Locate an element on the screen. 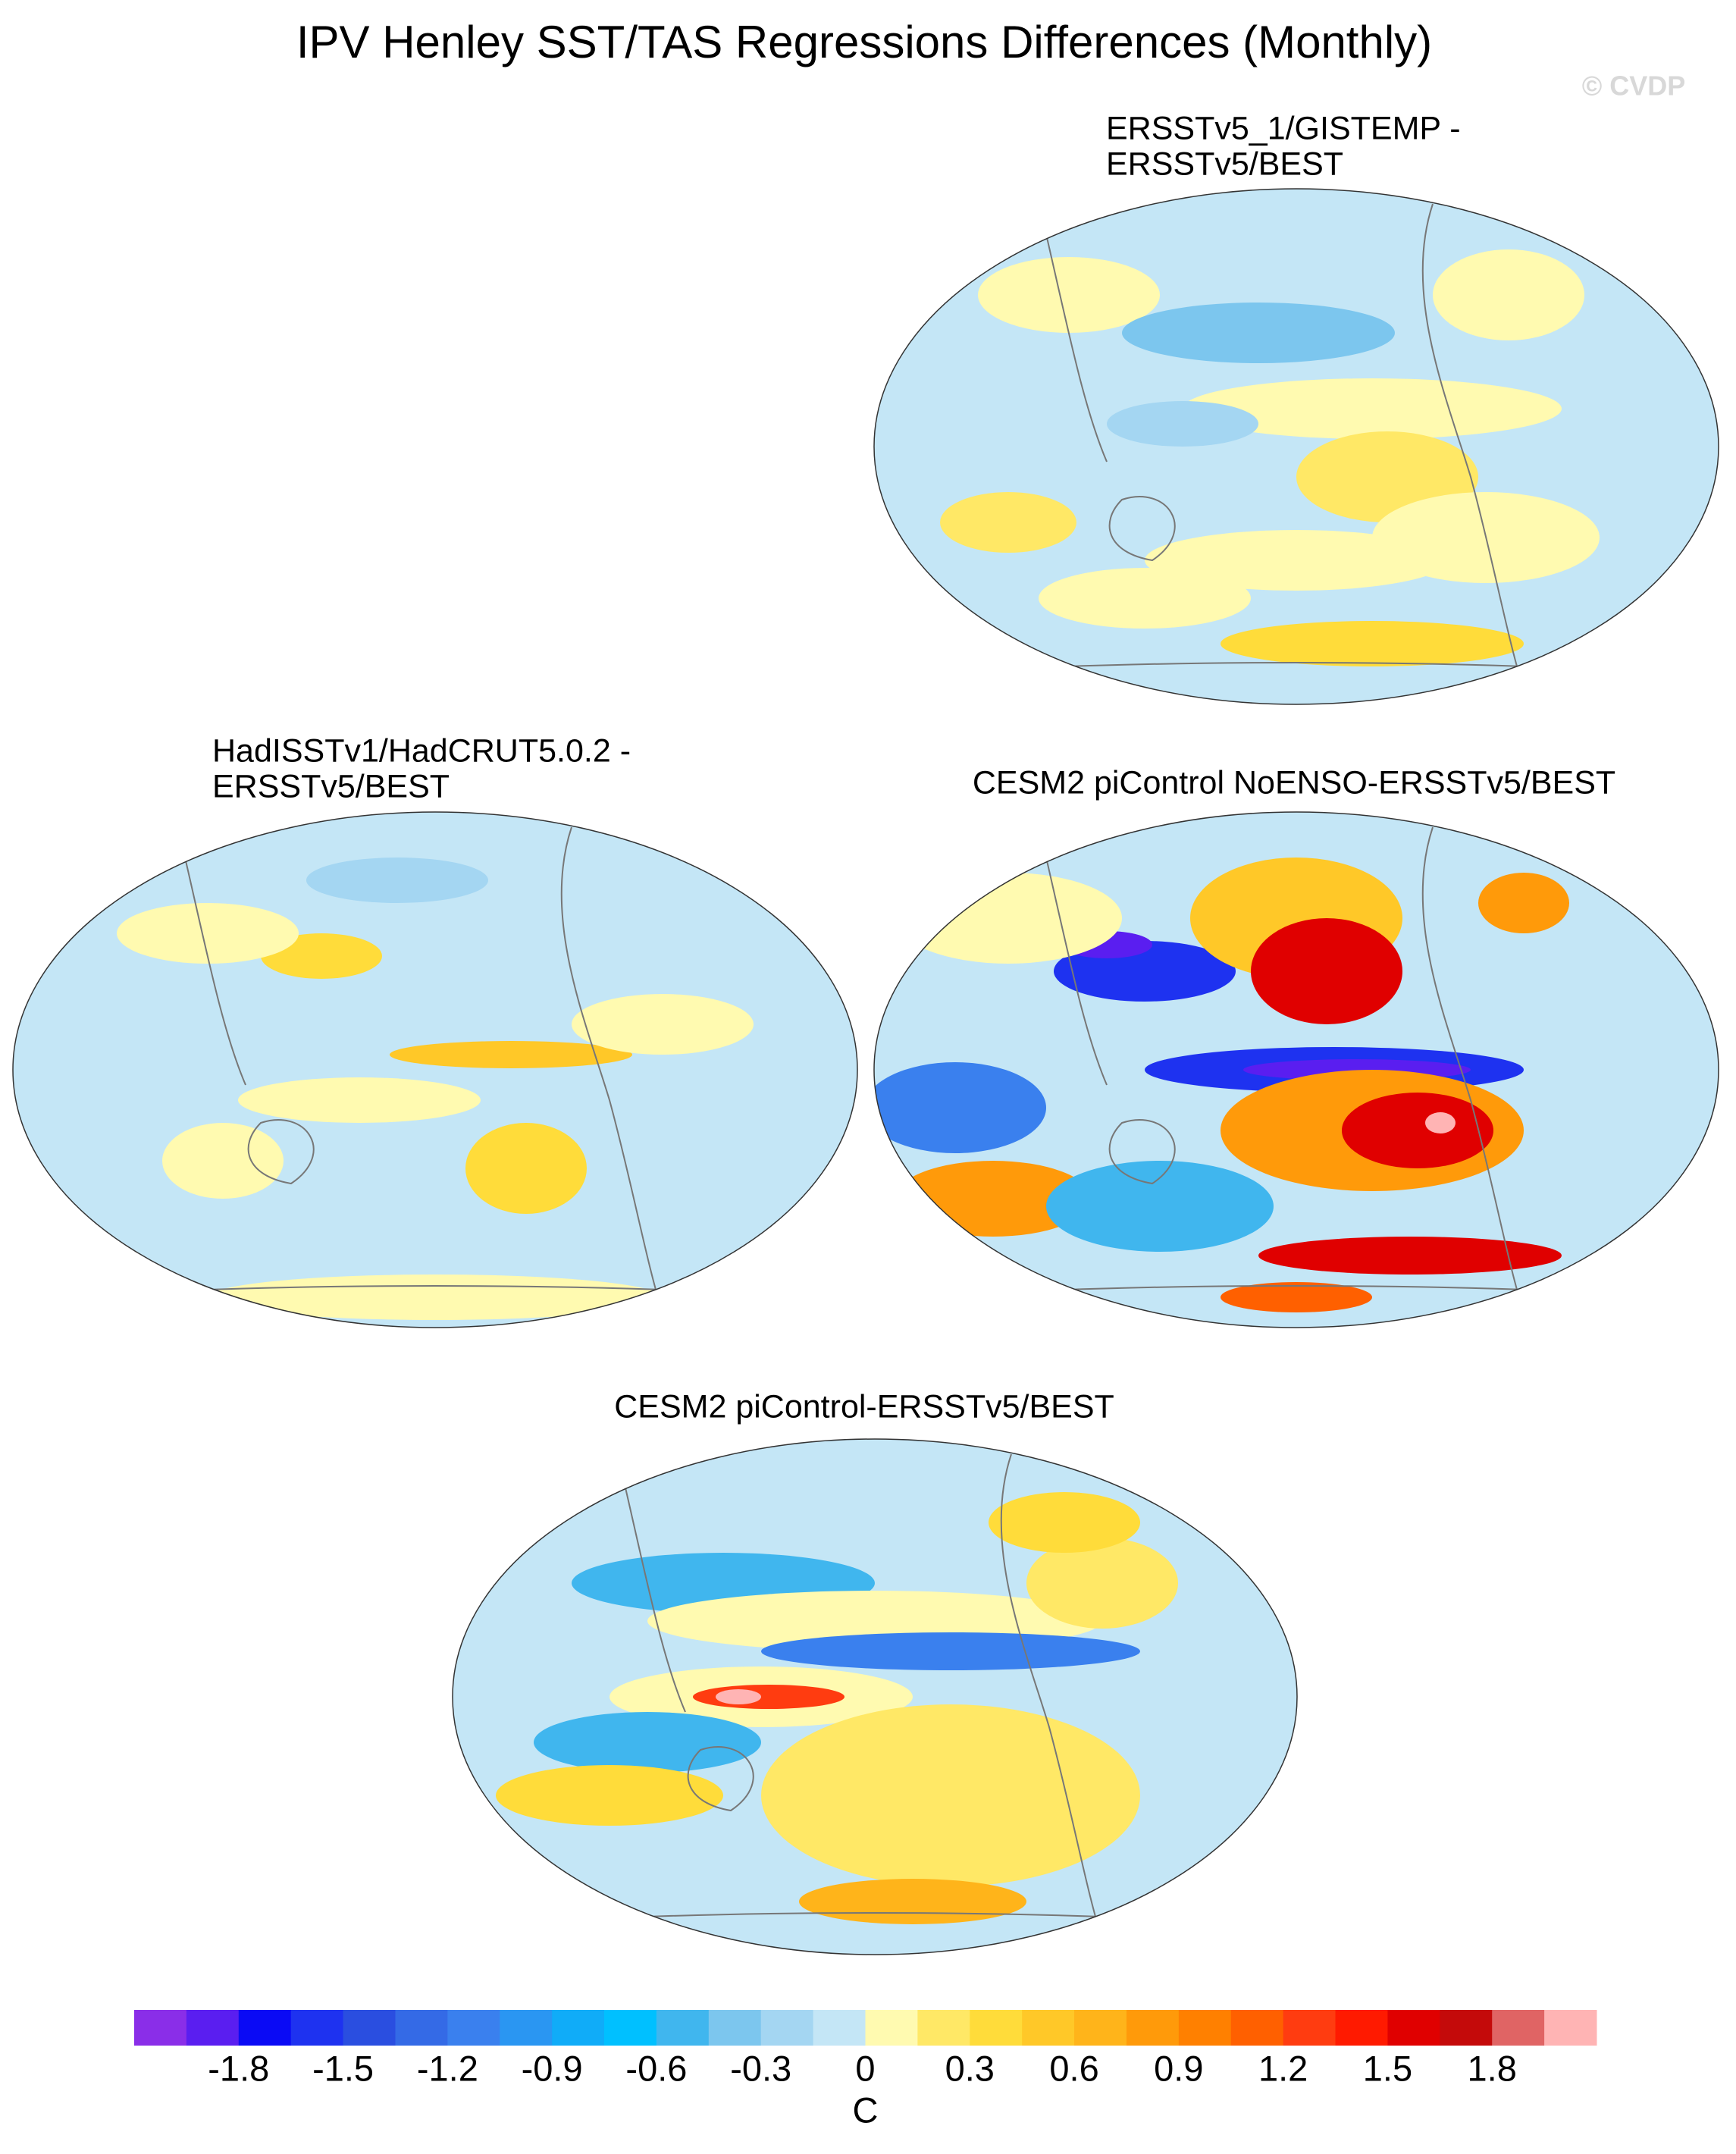  colorbar-tick-label: -1.2 is located at coordinates (447, 2068).